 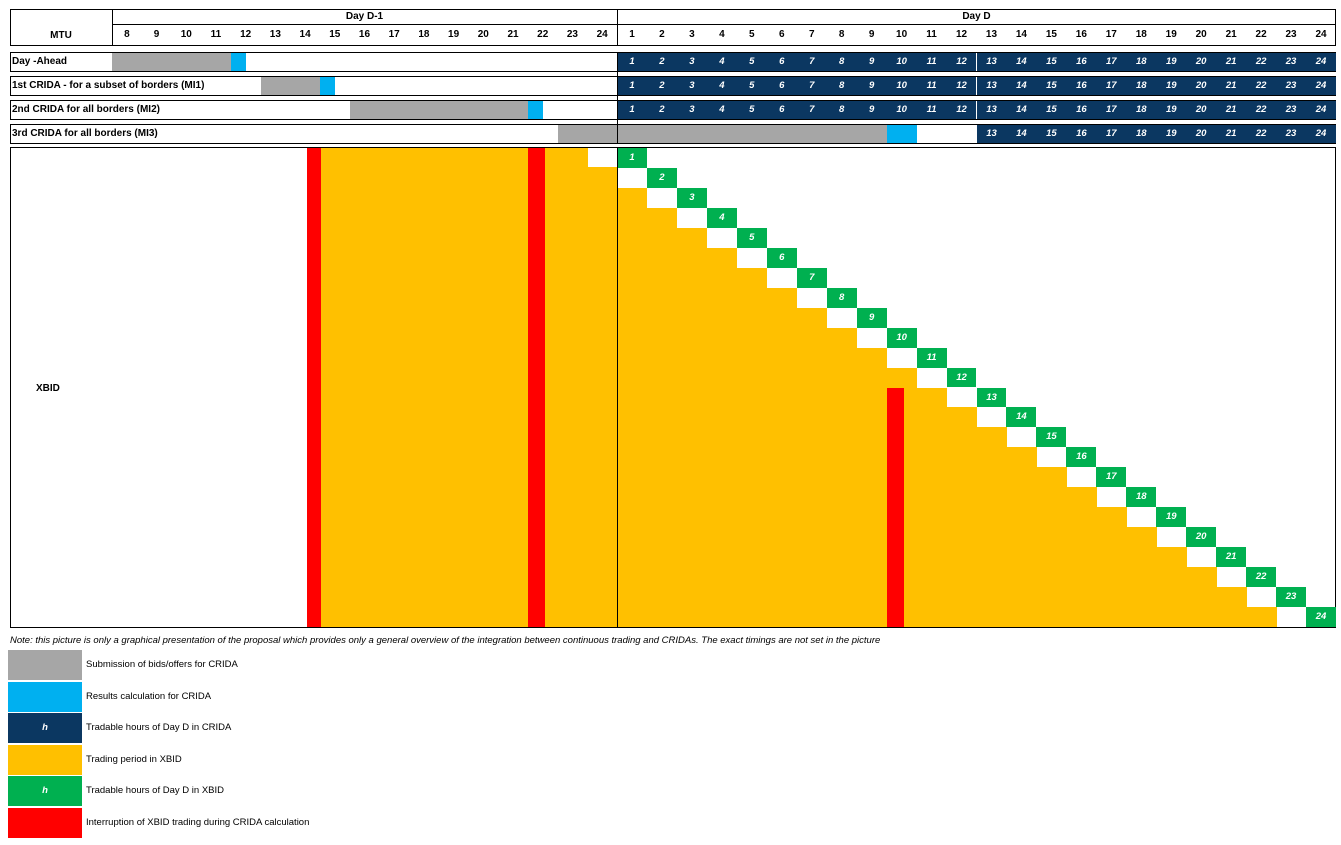 What do you see at coordinates (112, 27) in the screenshot?
I see `header-divider-left` at bounding box center [112, 27].